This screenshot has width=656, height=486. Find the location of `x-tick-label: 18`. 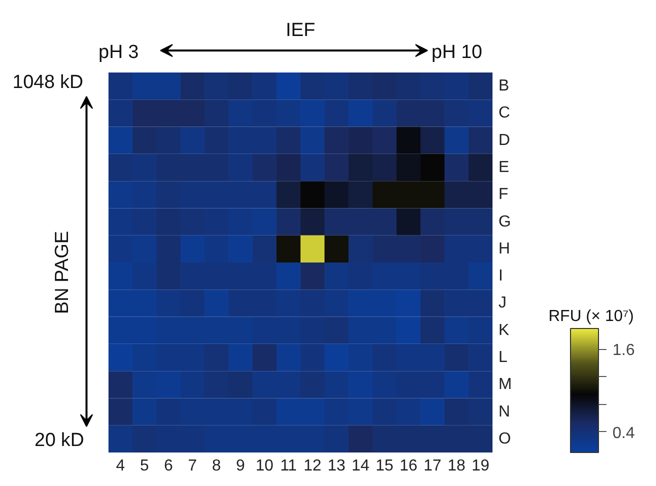

x-tick-label: 18 is located at coordinates (457, 466).